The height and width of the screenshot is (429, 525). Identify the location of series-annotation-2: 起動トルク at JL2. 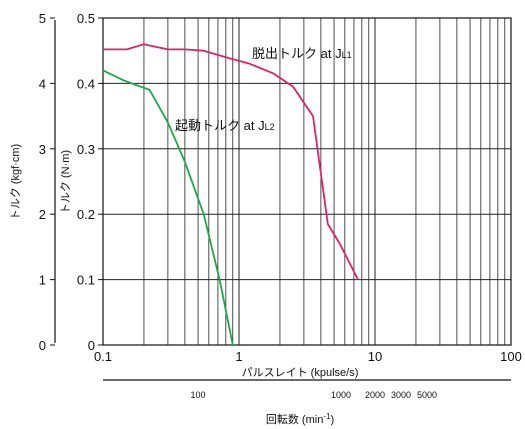
(225, 125).